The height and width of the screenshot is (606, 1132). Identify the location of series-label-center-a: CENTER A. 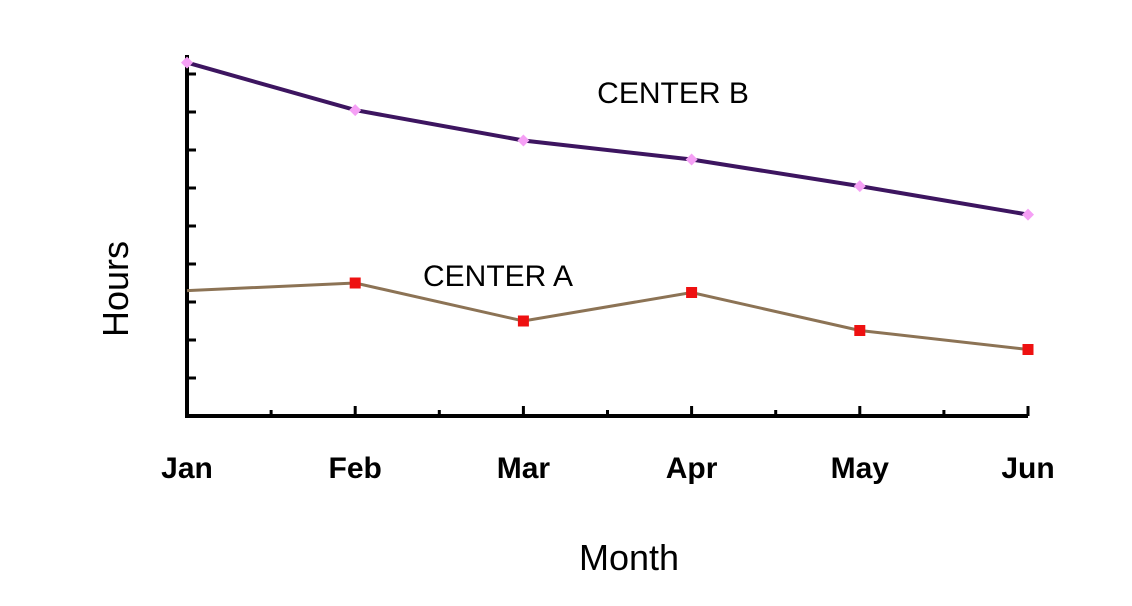
(498, 276).